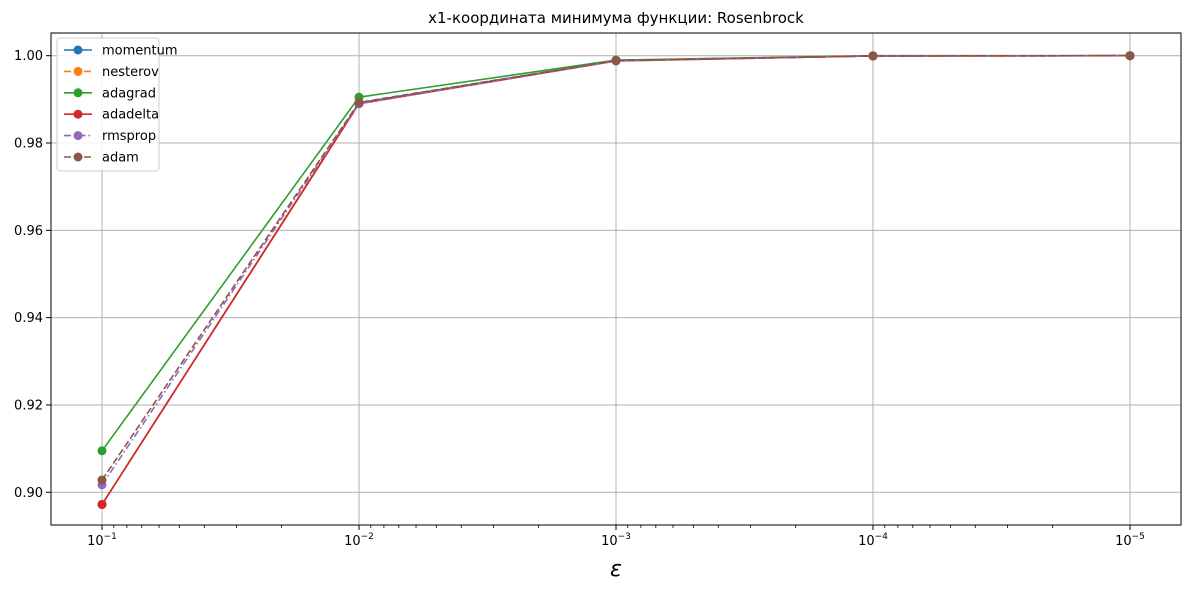 Image resolution: width=1189 pixels, height=590 pixels. What do you see at coordinates (616, 540) in the screenshot?
I see `x-tick-label: 10⁻³` at bounding box center [616, 540].